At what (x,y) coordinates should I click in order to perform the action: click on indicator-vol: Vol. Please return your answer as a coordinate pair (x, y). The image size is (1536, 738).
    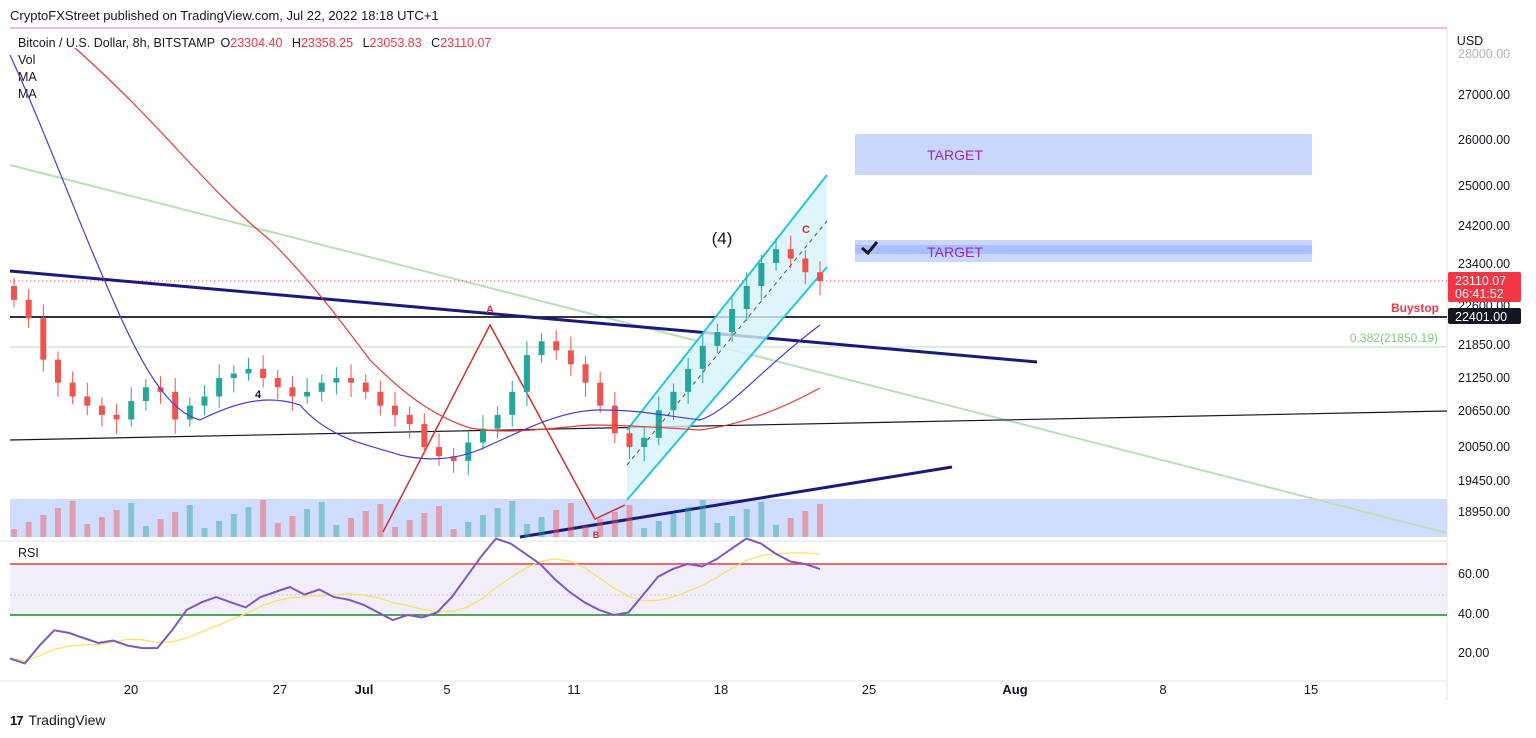
    Looking at the image, I should click on (27, 60).